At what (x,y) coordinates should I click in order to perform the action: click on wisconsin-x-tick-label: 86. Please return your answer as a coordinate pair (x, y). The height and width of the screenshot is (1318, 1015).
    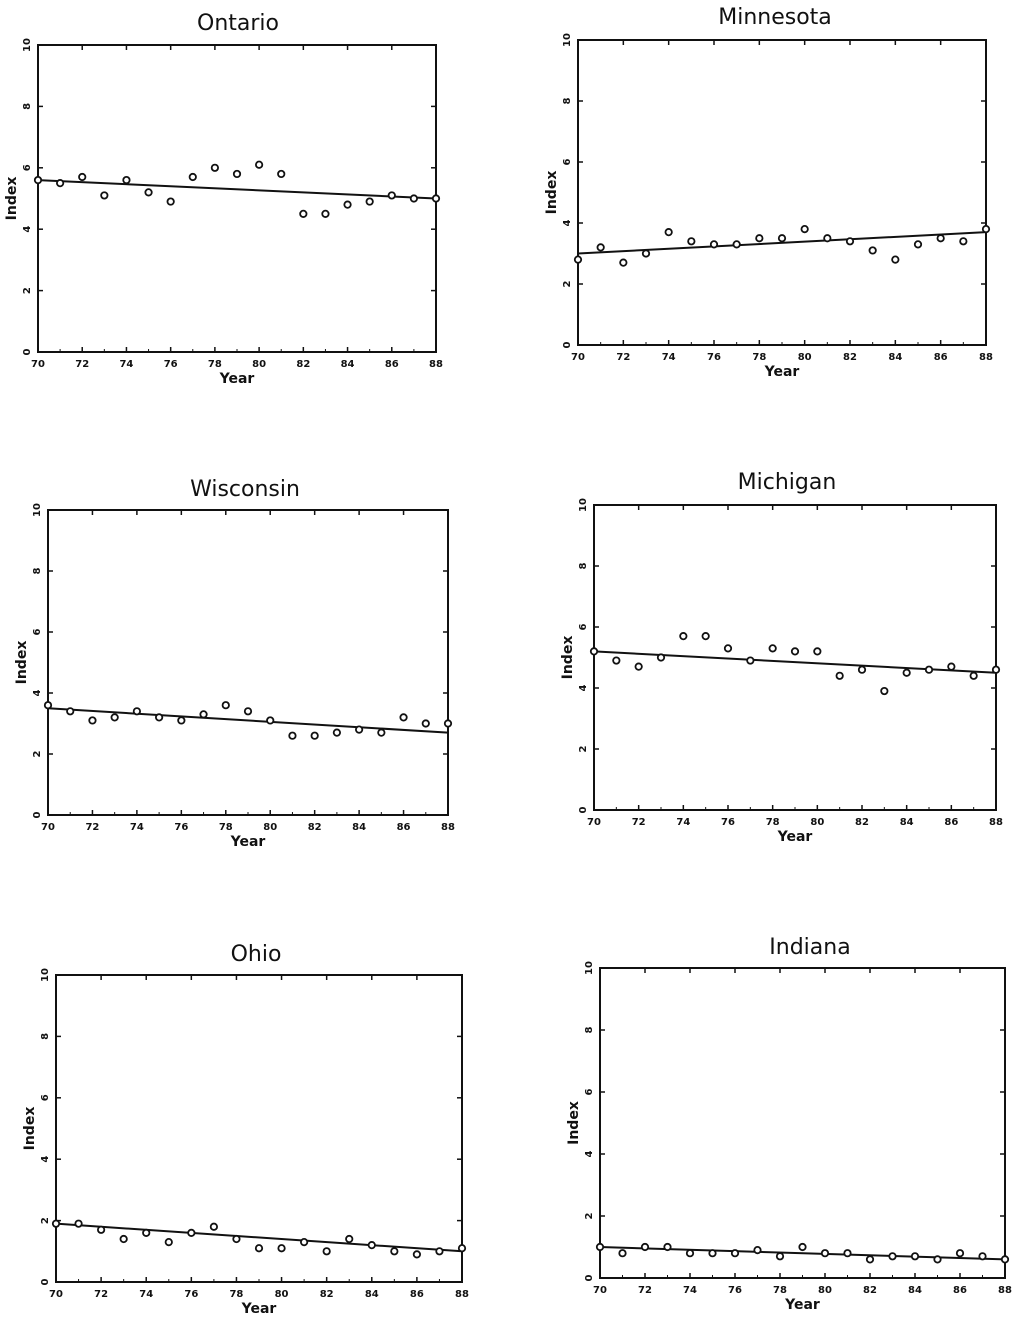
    Looking at the image, I should click on (404, 827).